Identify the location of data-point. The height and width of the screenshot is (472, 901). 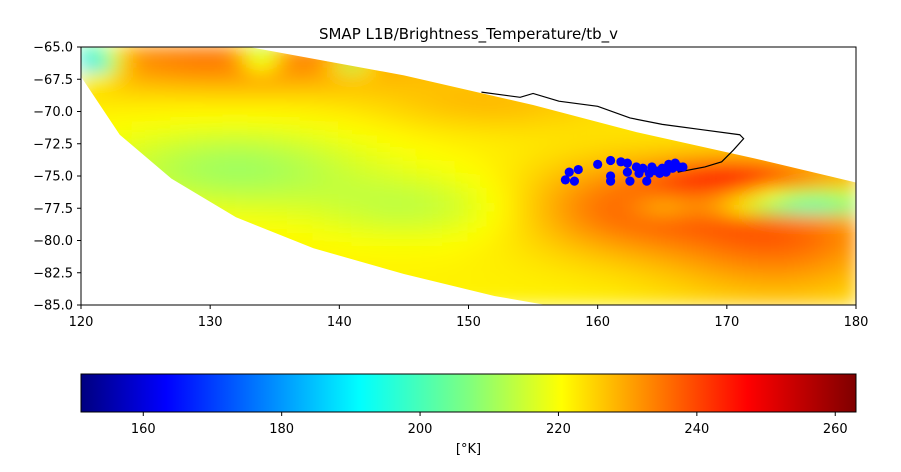
(565, 180).